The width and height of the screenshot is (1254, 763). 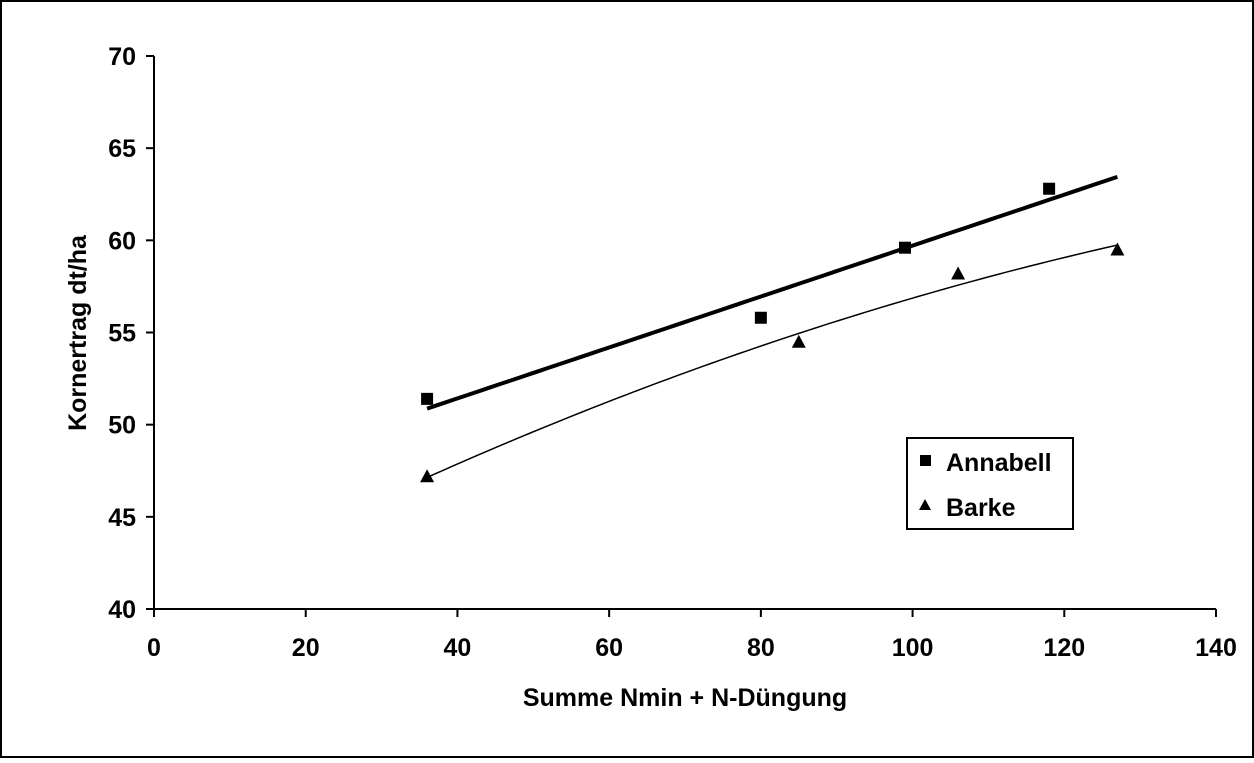 What do you see at coordinates (122, 334) in the screenshot?
I see `y-tick-label: 55` at bounding box center [122, 334].